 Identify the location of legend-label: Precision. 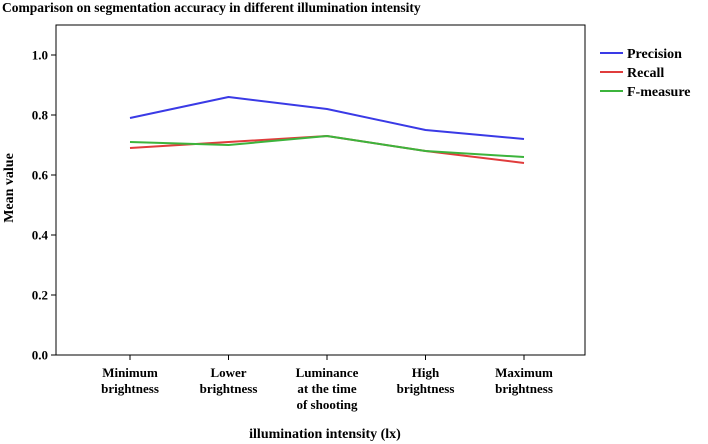
(654, 54).